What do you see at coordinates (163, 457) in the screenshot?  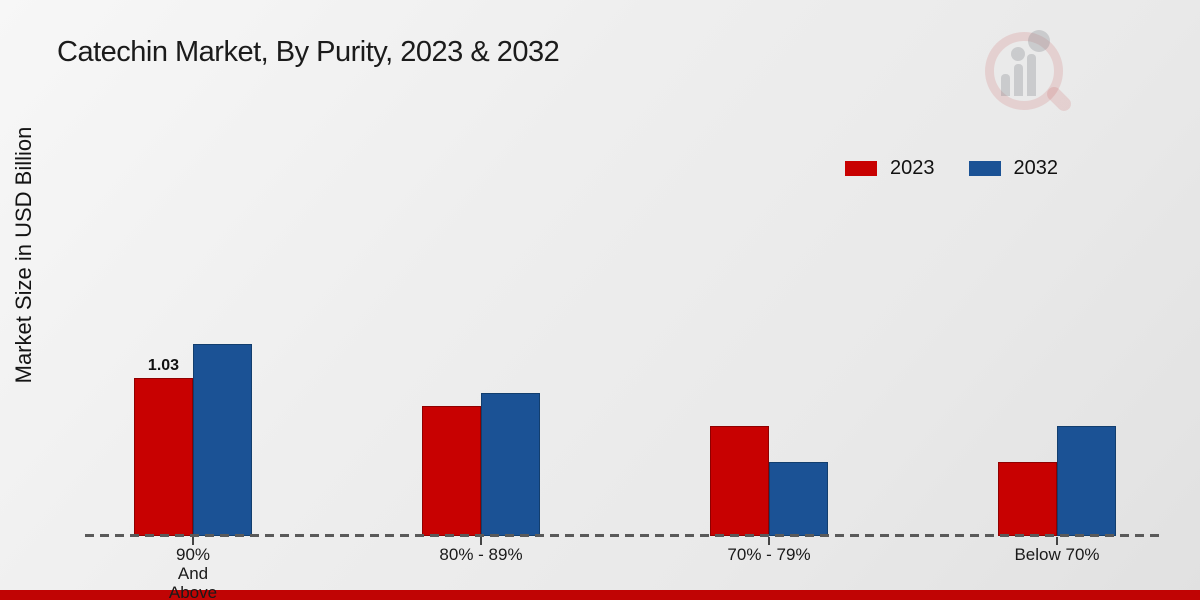 I see `bar-2023-90-and-above` at bounding box center [163, 457].